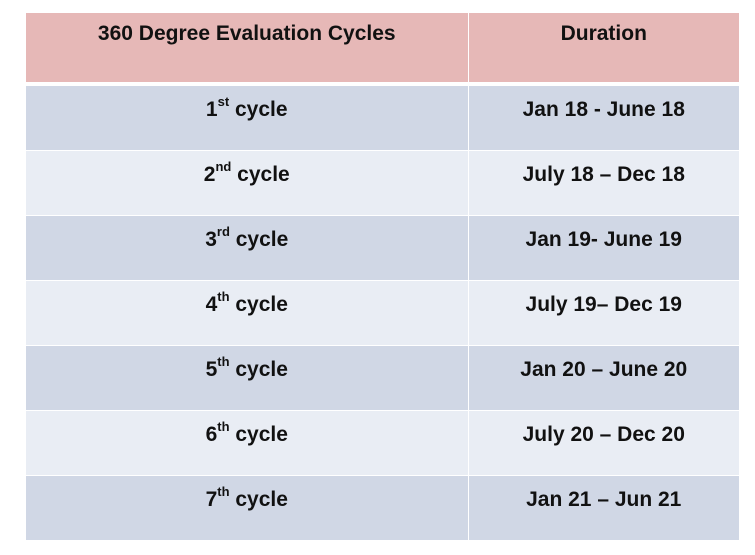  I want to click on table-row: 4th cycle July 19– Dec 19, so click(382, 313).